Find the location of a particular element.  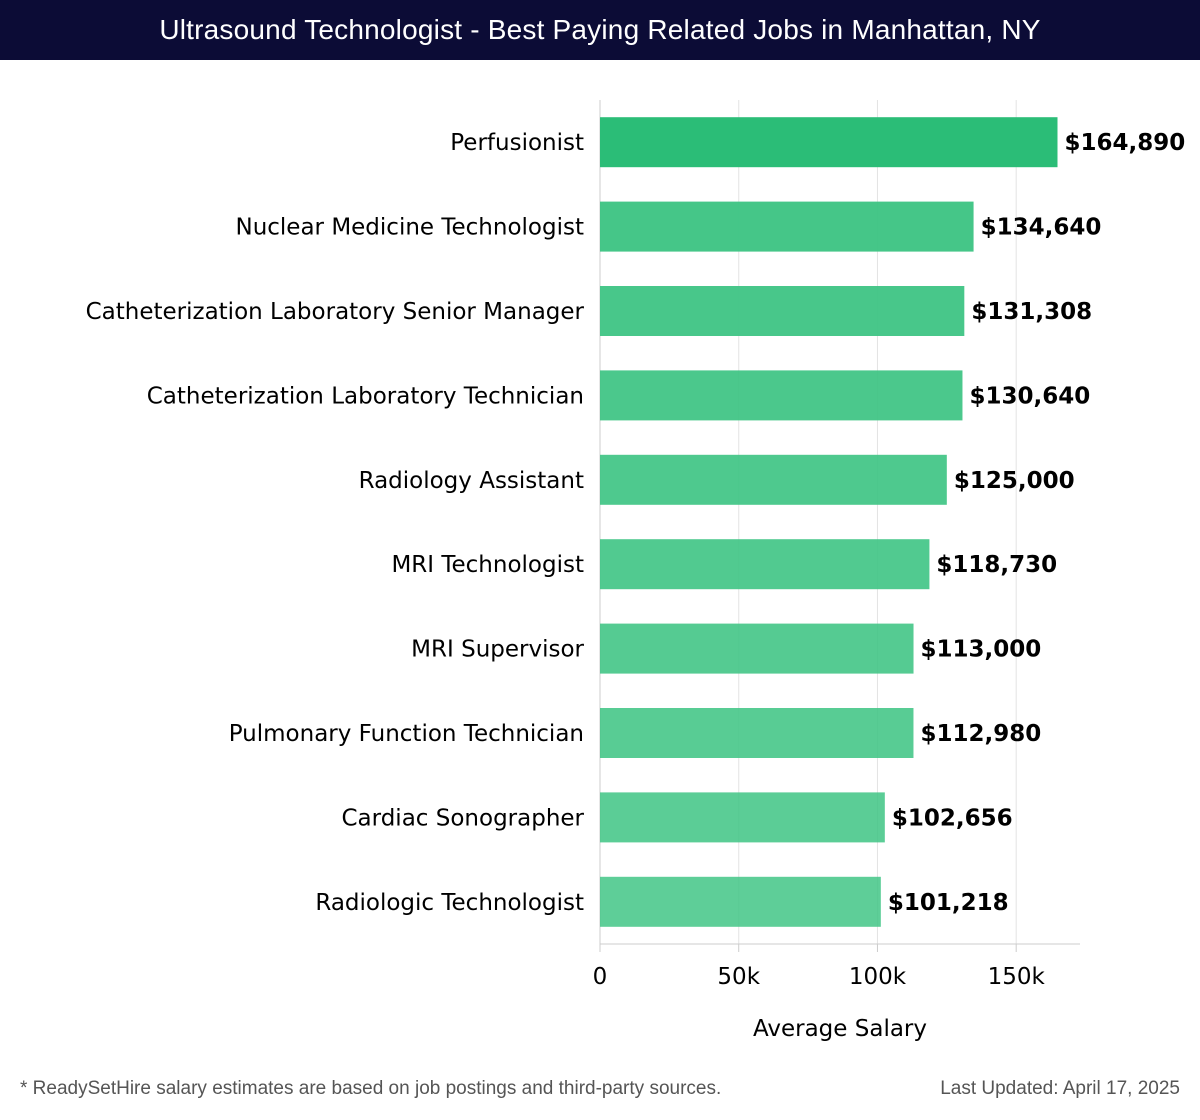

value-label: $131,308 is located at coordinates (1031, 312).